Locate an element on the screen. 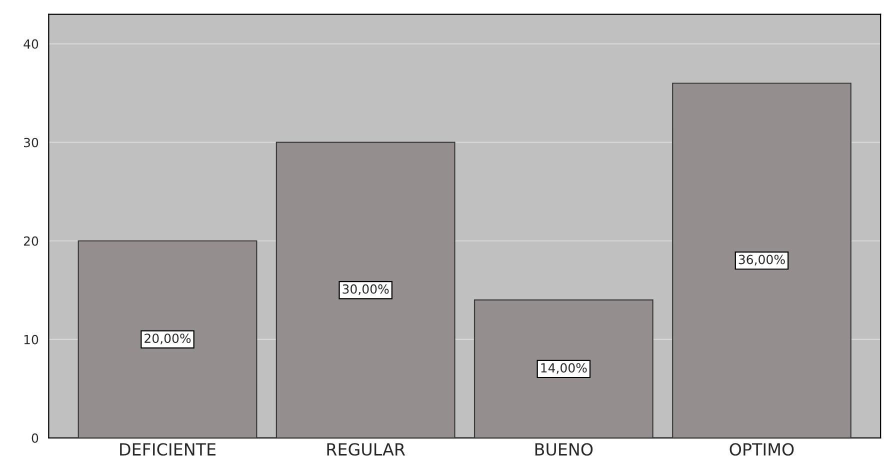 This screenshot has width=885, height=476. y-tick-label: 30 is located at coordinates (31, 143).